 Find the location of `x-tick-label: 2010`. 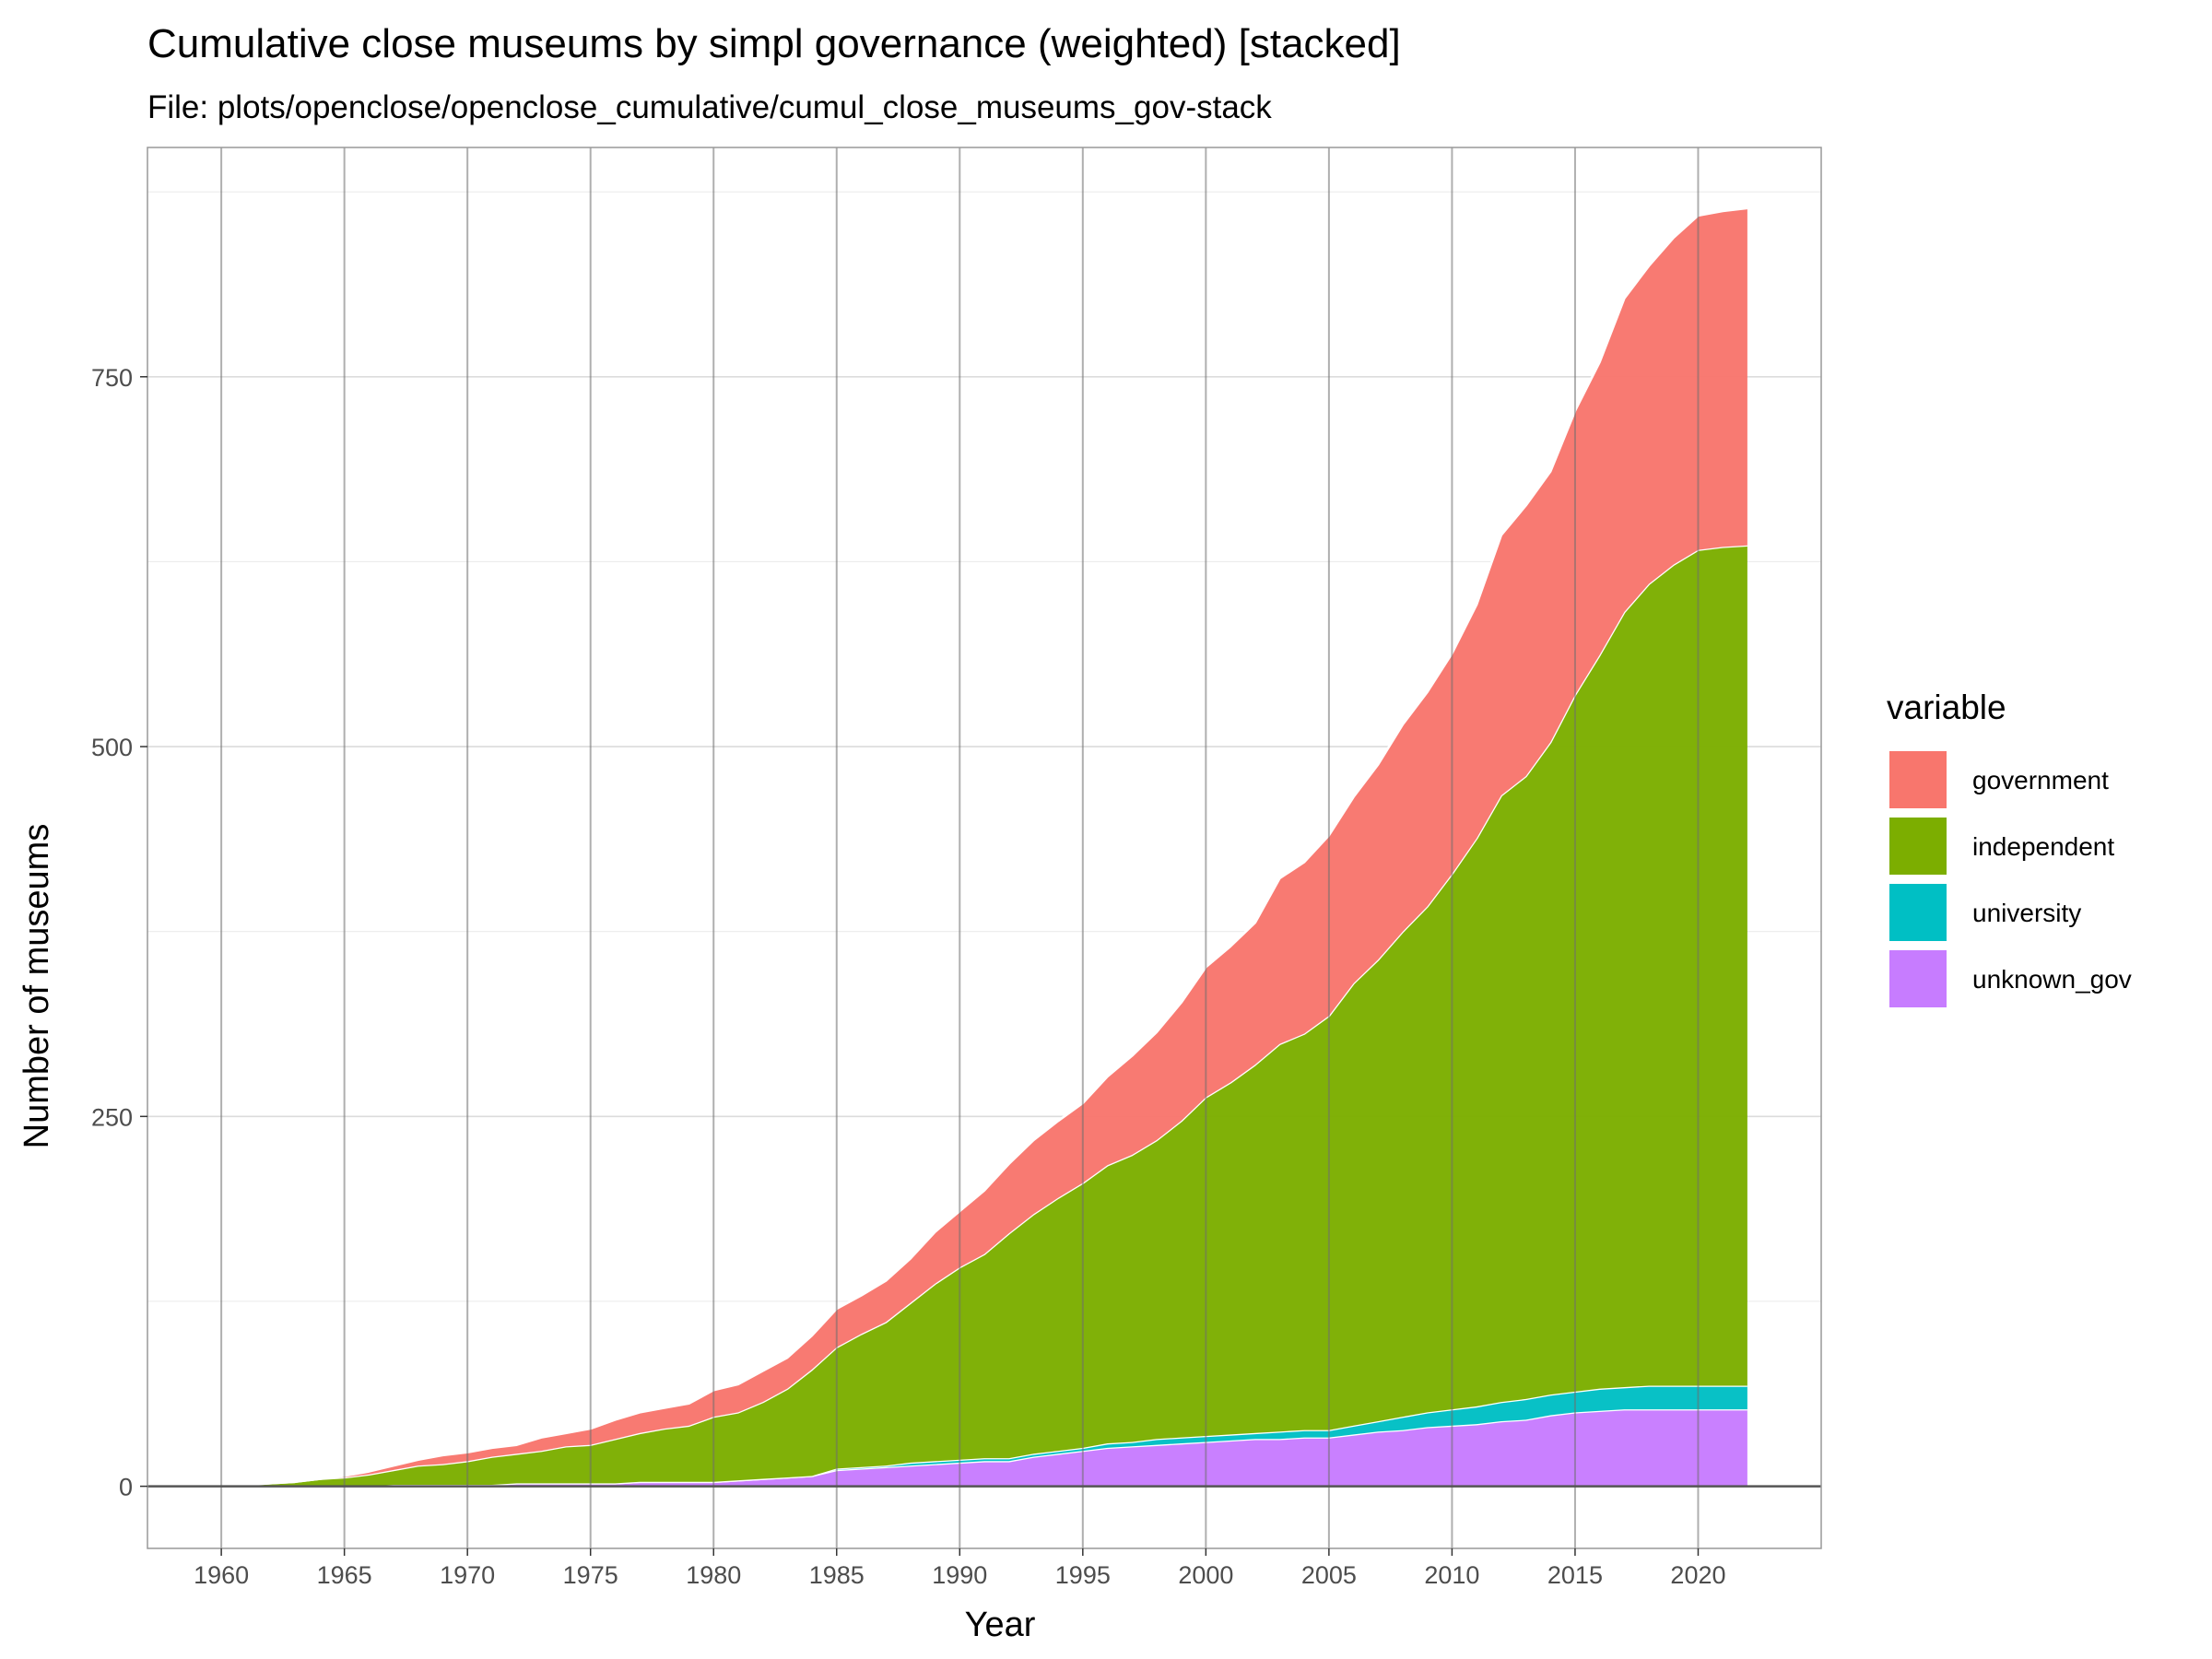

x-tick-label: 2010 is located at coordinates (1451, 1575).